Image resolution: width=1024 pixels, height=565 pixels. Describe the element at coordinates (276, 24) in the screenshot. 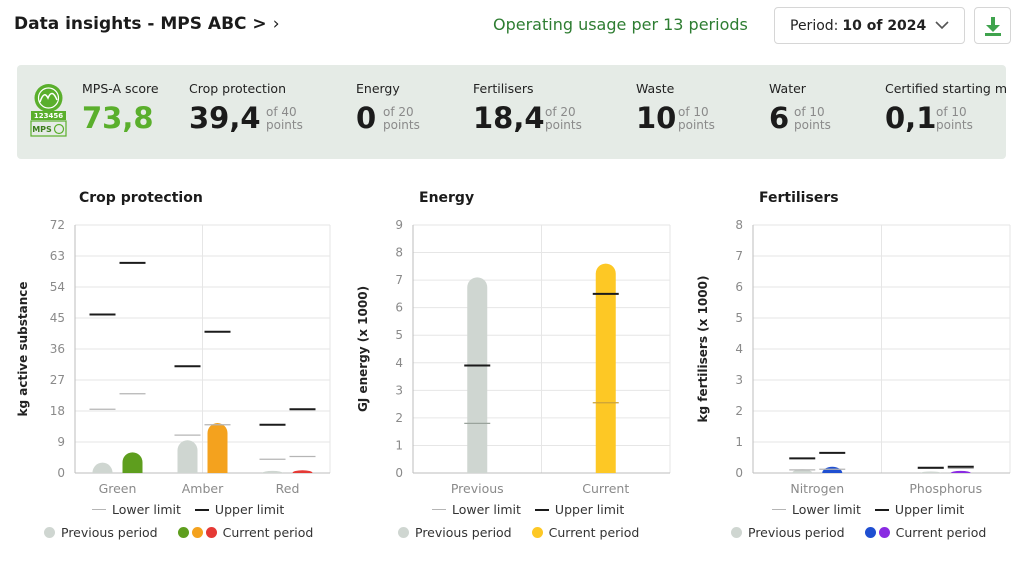

I see `chevron-right-icon: ›` at that location.